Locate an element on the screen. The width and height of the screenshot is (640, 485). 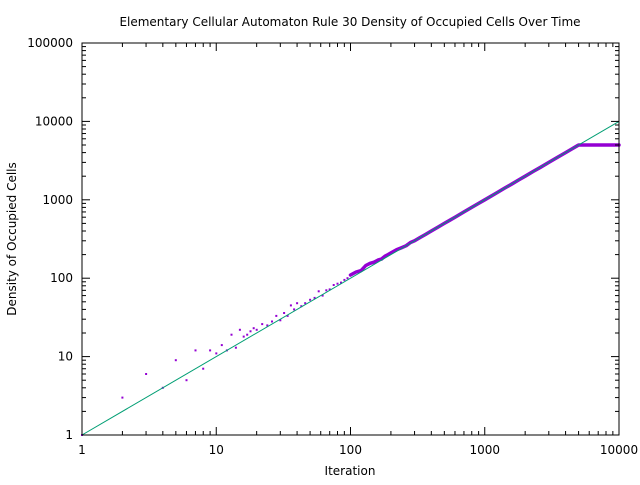
y-tick-label: 100 is located at coordinates (61, 278).